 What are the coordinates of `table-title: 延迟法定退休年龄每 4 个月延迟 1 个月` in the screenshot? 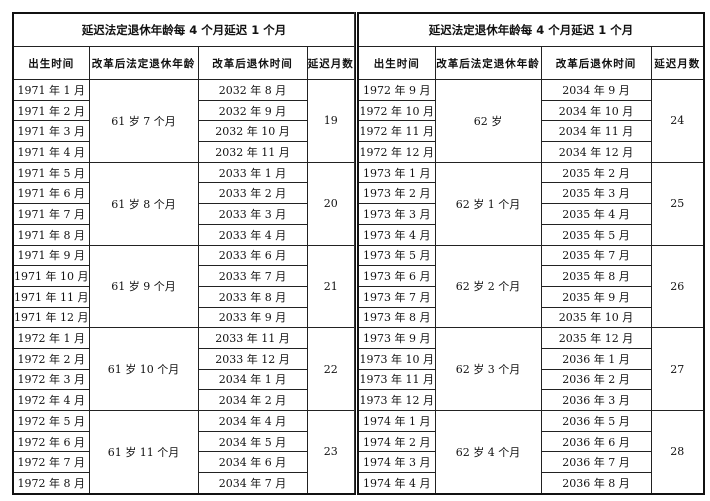 It's located at (531, 29).